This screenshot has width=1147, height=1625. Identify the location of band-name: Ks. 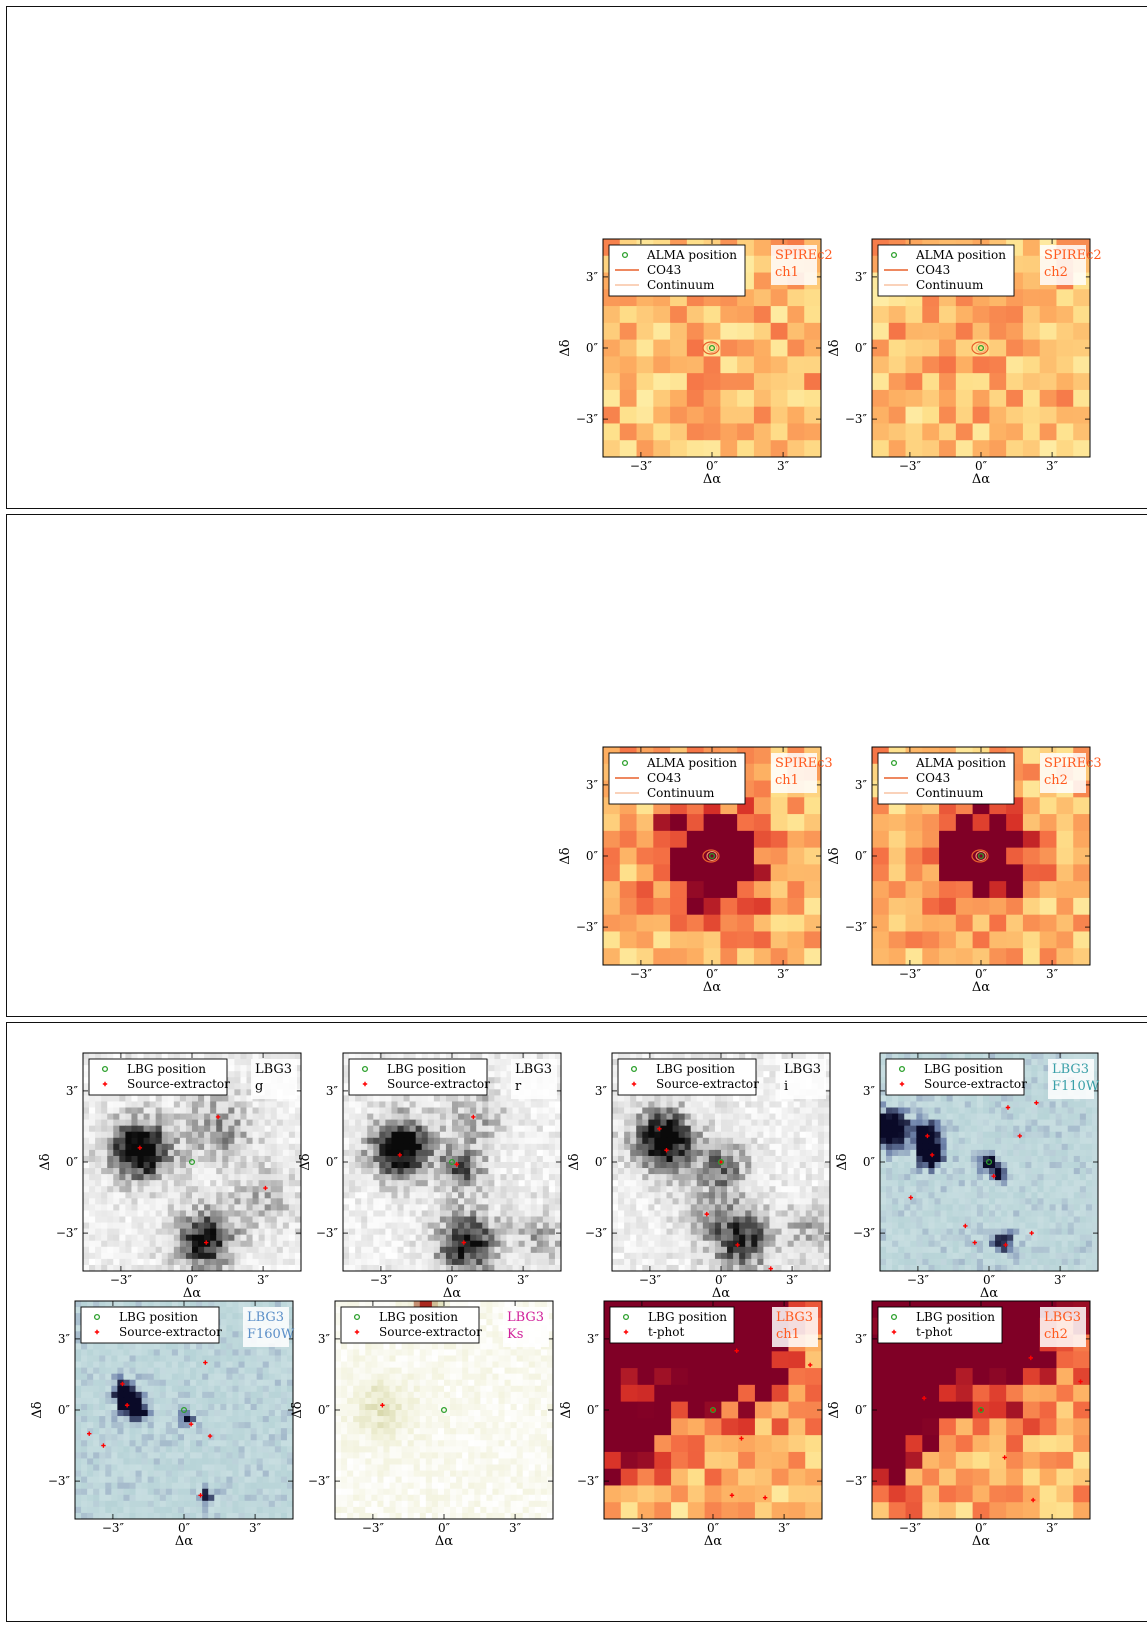
(515, 1334).